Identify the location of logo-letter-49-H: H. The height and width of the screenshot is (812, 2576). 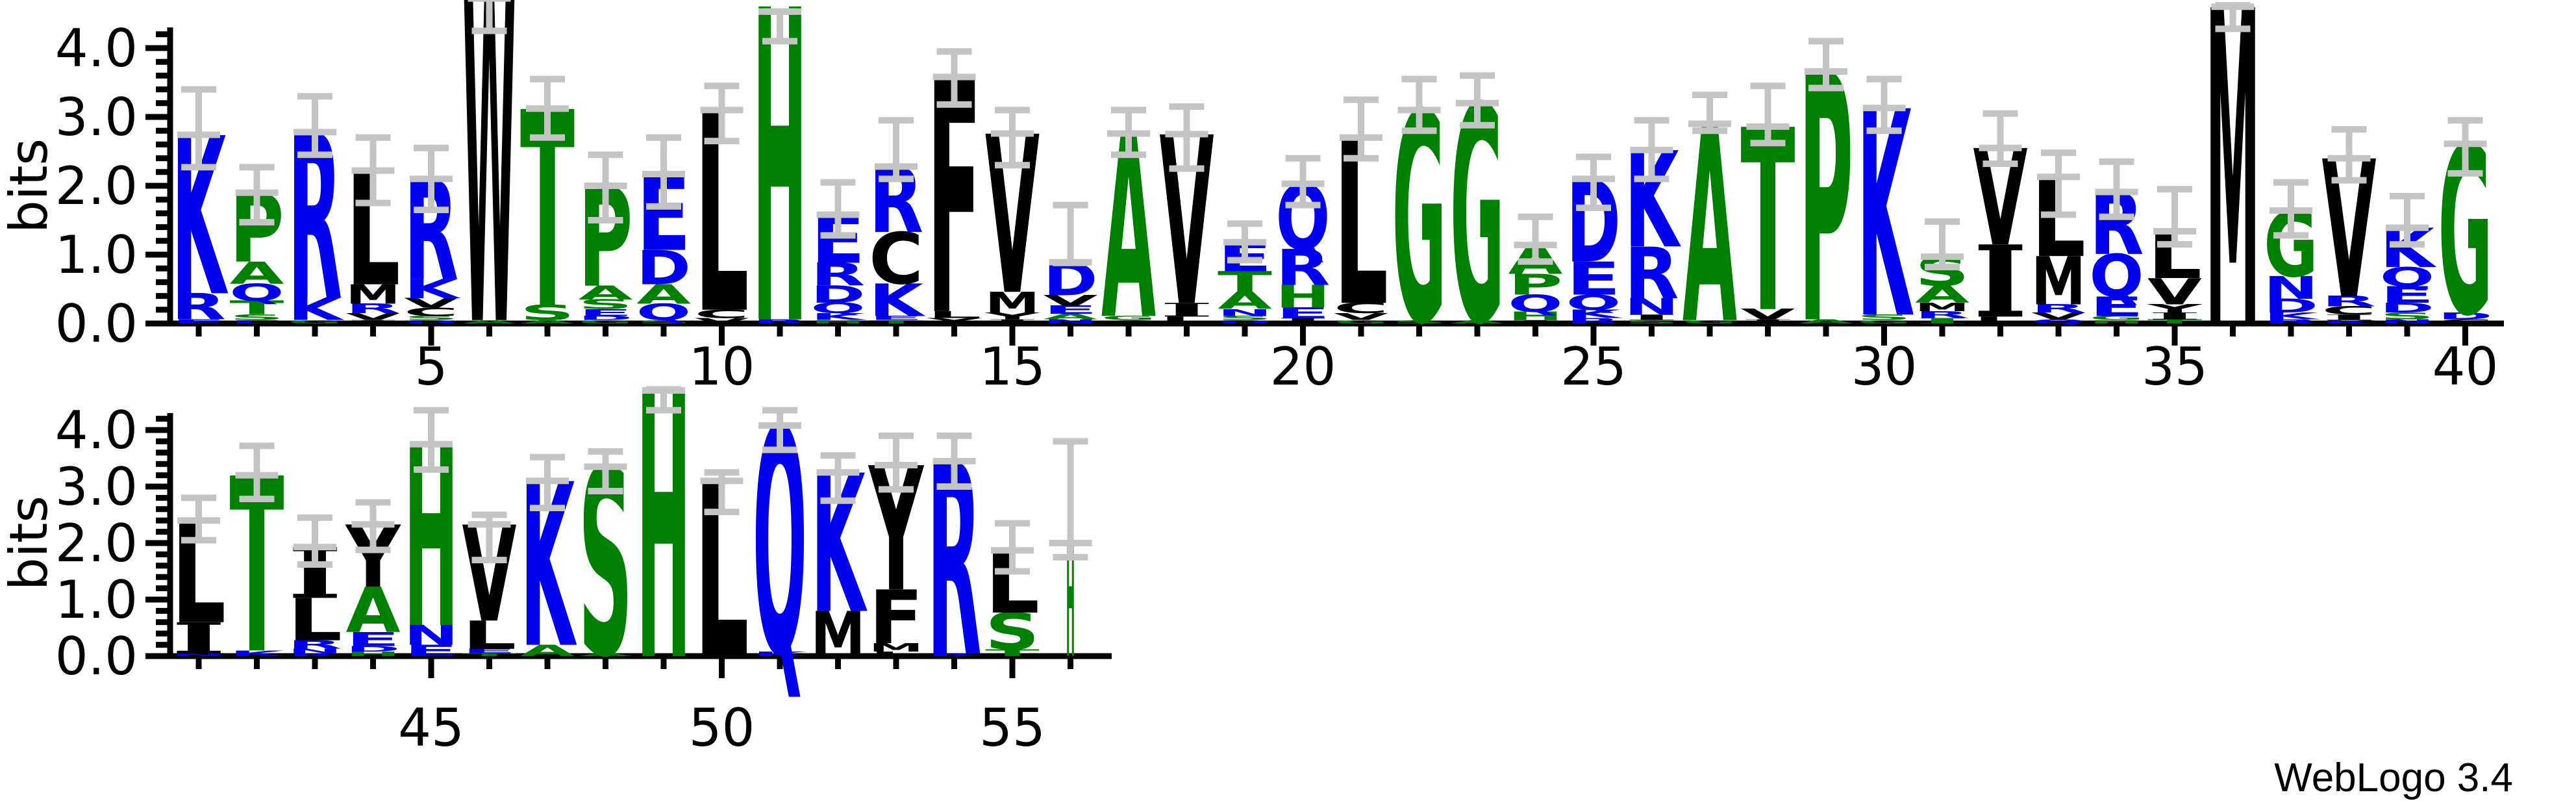
(663, 530).